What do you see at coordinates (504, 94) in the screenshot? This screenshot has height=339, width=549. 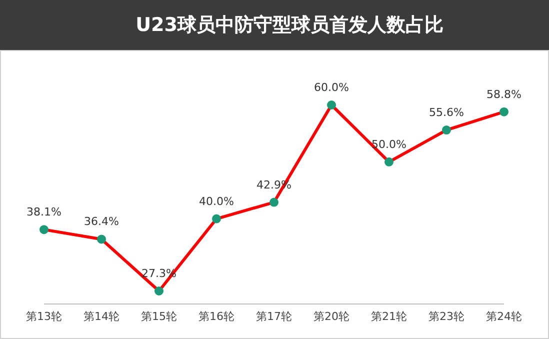 I see `data-label: 58.8%` at bounding box center [504, 94].